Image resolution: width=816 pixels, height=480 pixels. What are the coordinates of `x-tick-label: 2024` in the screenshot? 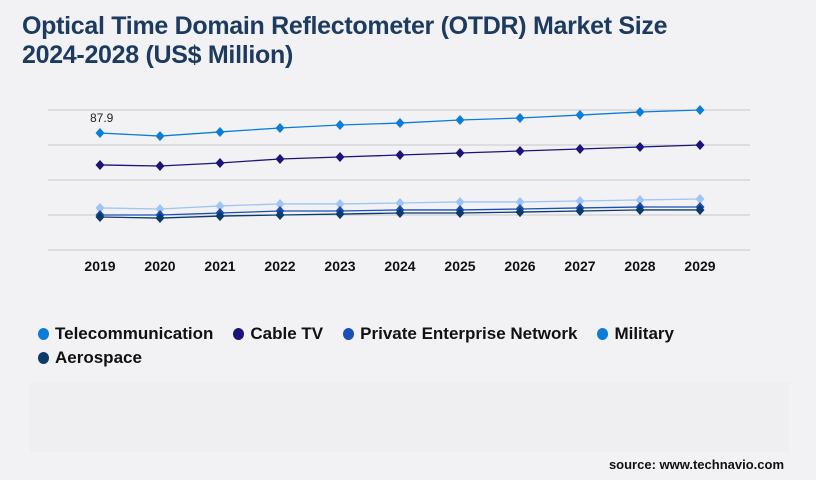 It's located at (399, 266).